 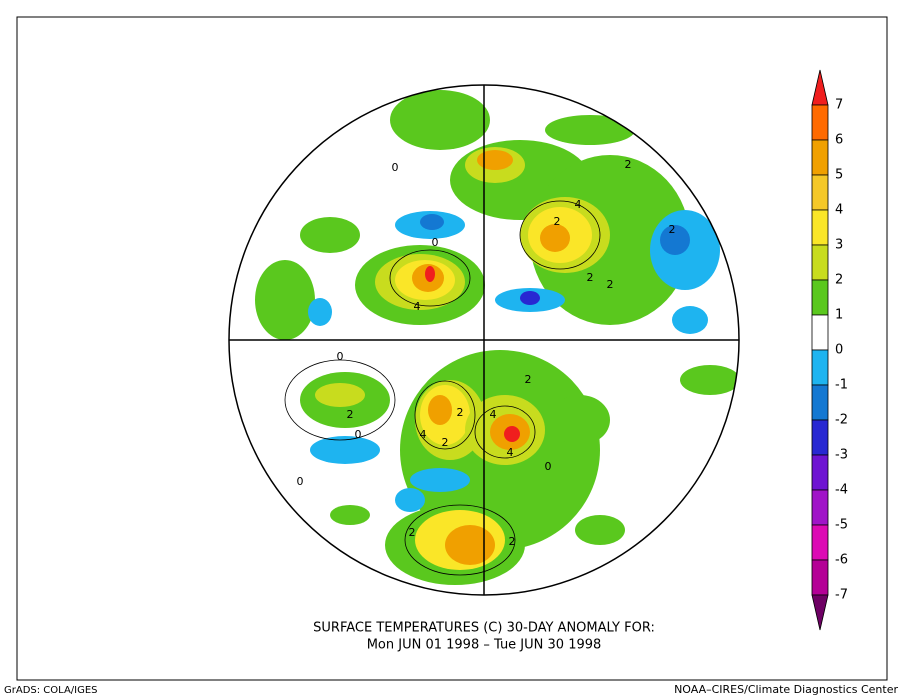 I want to click on colorbar-label: 1, so click(x=839, y=315).